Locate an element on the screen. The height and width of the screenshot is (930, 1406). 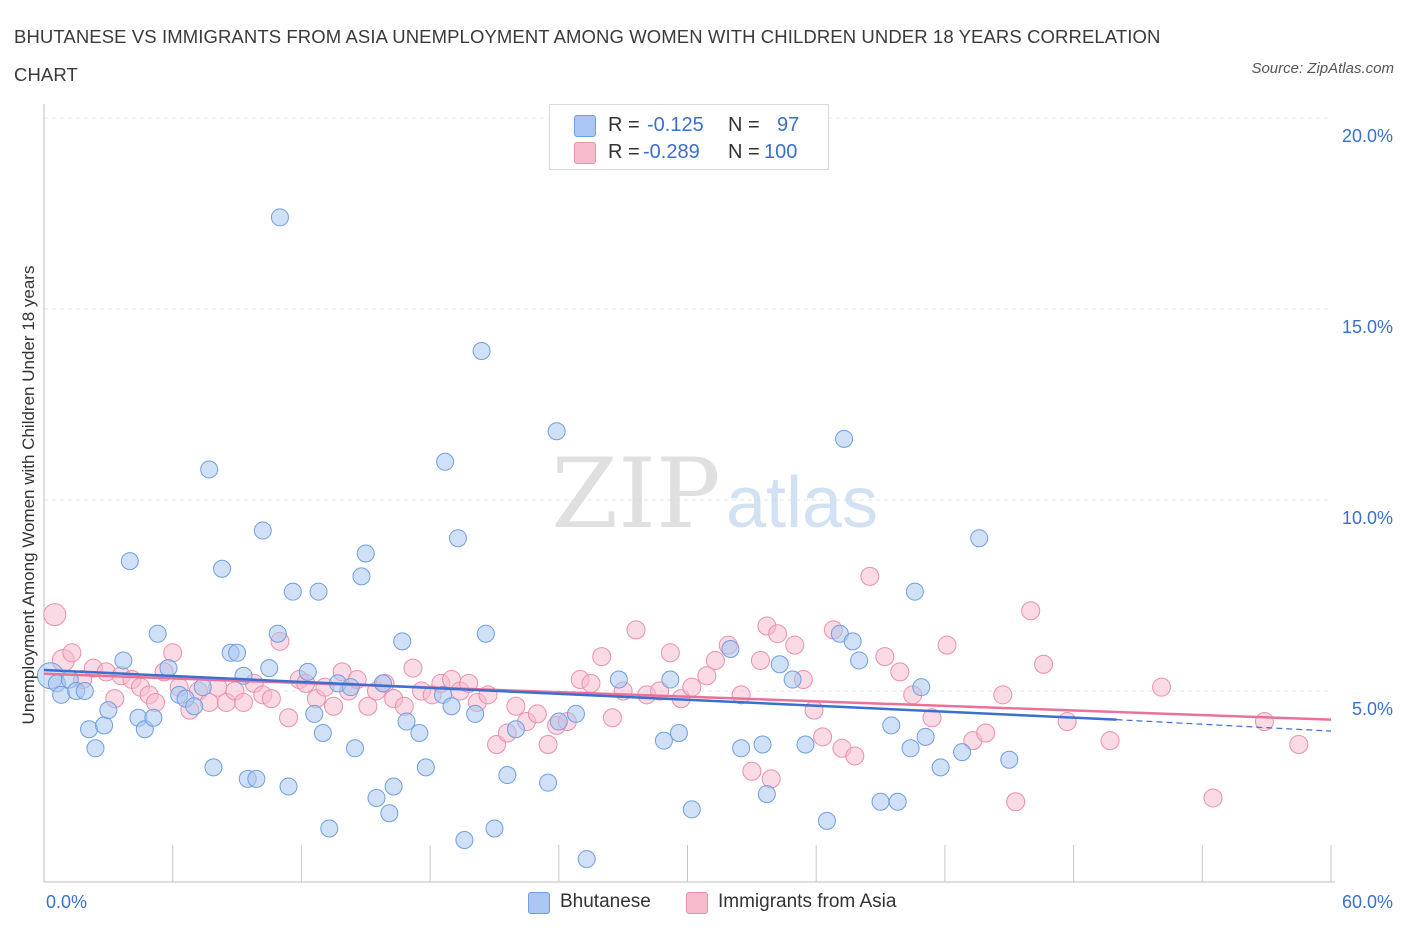
trend-line-bhutanese-extension is located at coordinates (1224, 725).